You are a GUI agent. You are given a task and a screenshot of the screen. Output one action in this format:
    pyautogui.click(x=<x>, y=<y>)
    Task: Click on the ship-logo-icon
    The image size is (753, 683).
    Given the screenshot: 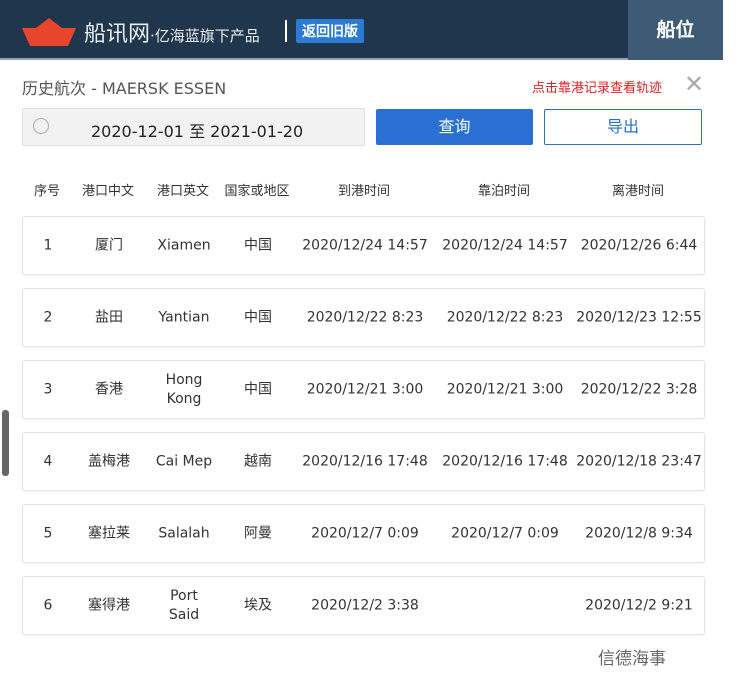 What is the action you would take?
    pyautogui.click(x=49, y=32)
    